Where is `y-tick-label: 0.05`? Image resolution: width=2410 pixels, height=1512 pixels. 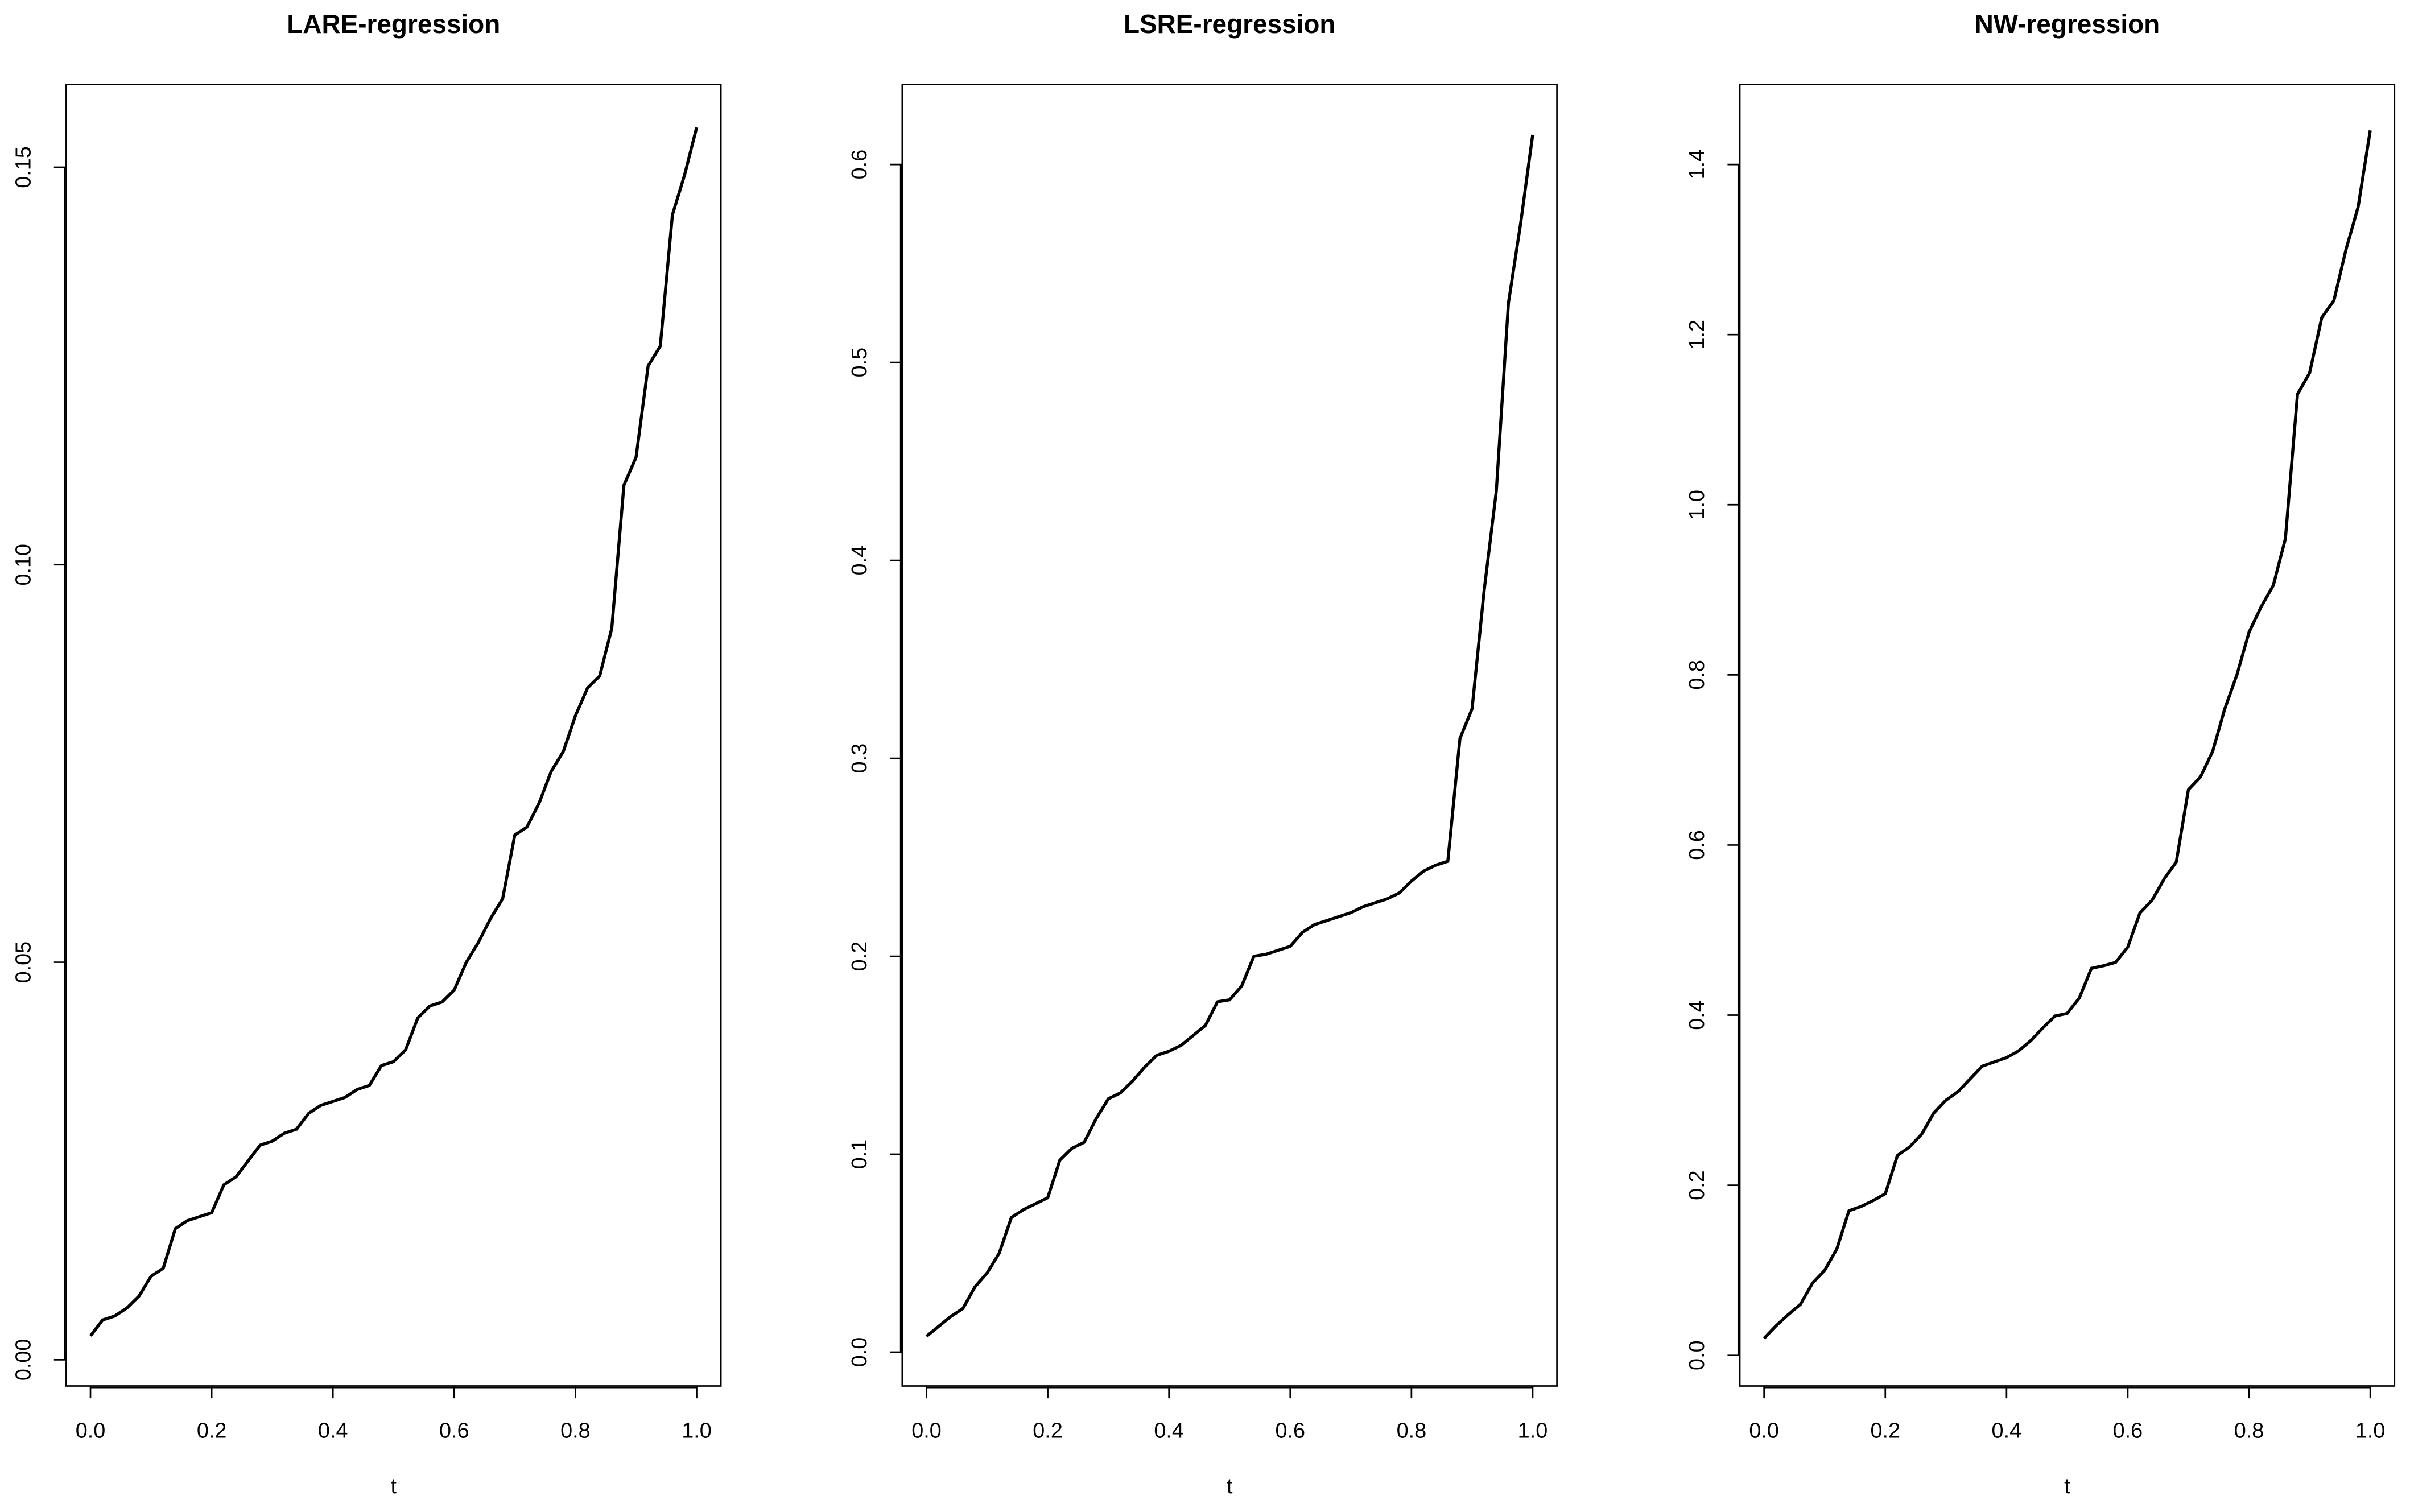
y-tick-label: 0.05 is located at coordinates (23, 962).